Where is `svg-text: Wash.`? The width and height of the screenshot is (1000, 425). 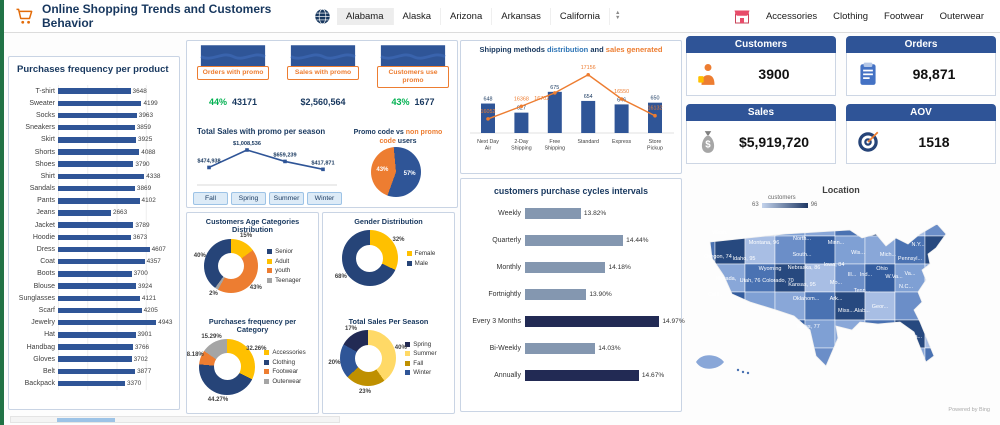 svg-text: Wash. is located at coordinates (720, 233).